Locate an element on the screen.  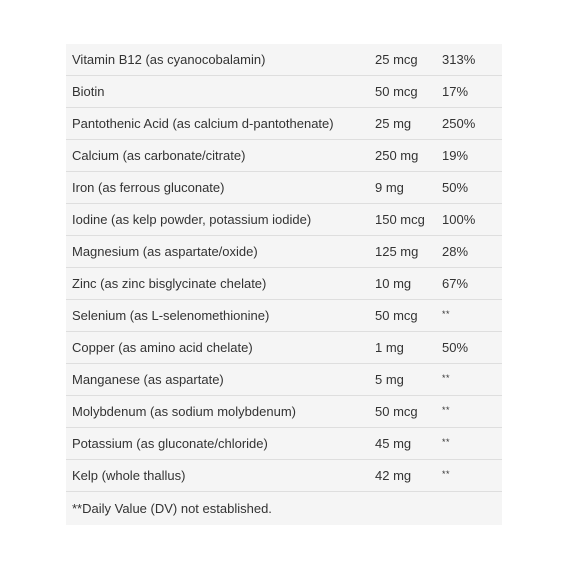
nutrient-amount: 42 mg is located at coordinates (408, 475).